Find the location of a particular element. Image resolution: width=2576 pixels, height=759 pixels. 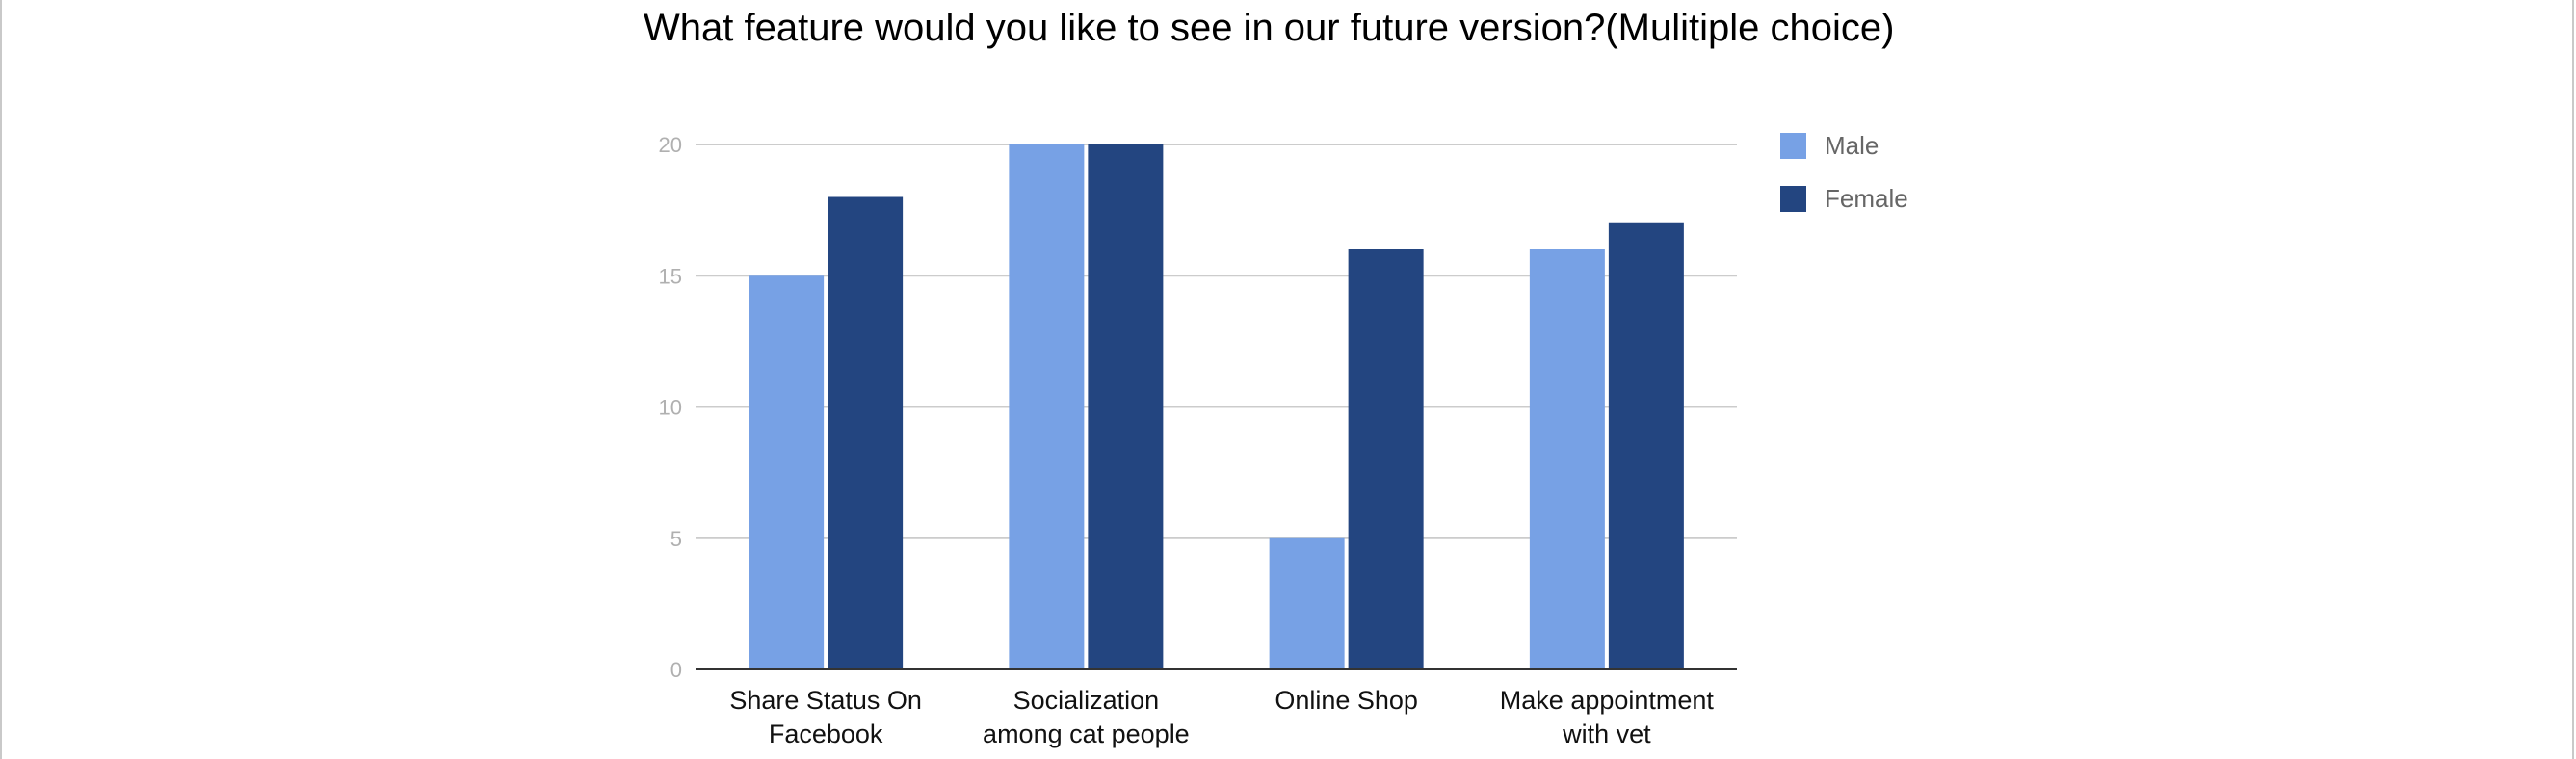

y-tick-label-20: 20 is located at coordinates (671, 145).